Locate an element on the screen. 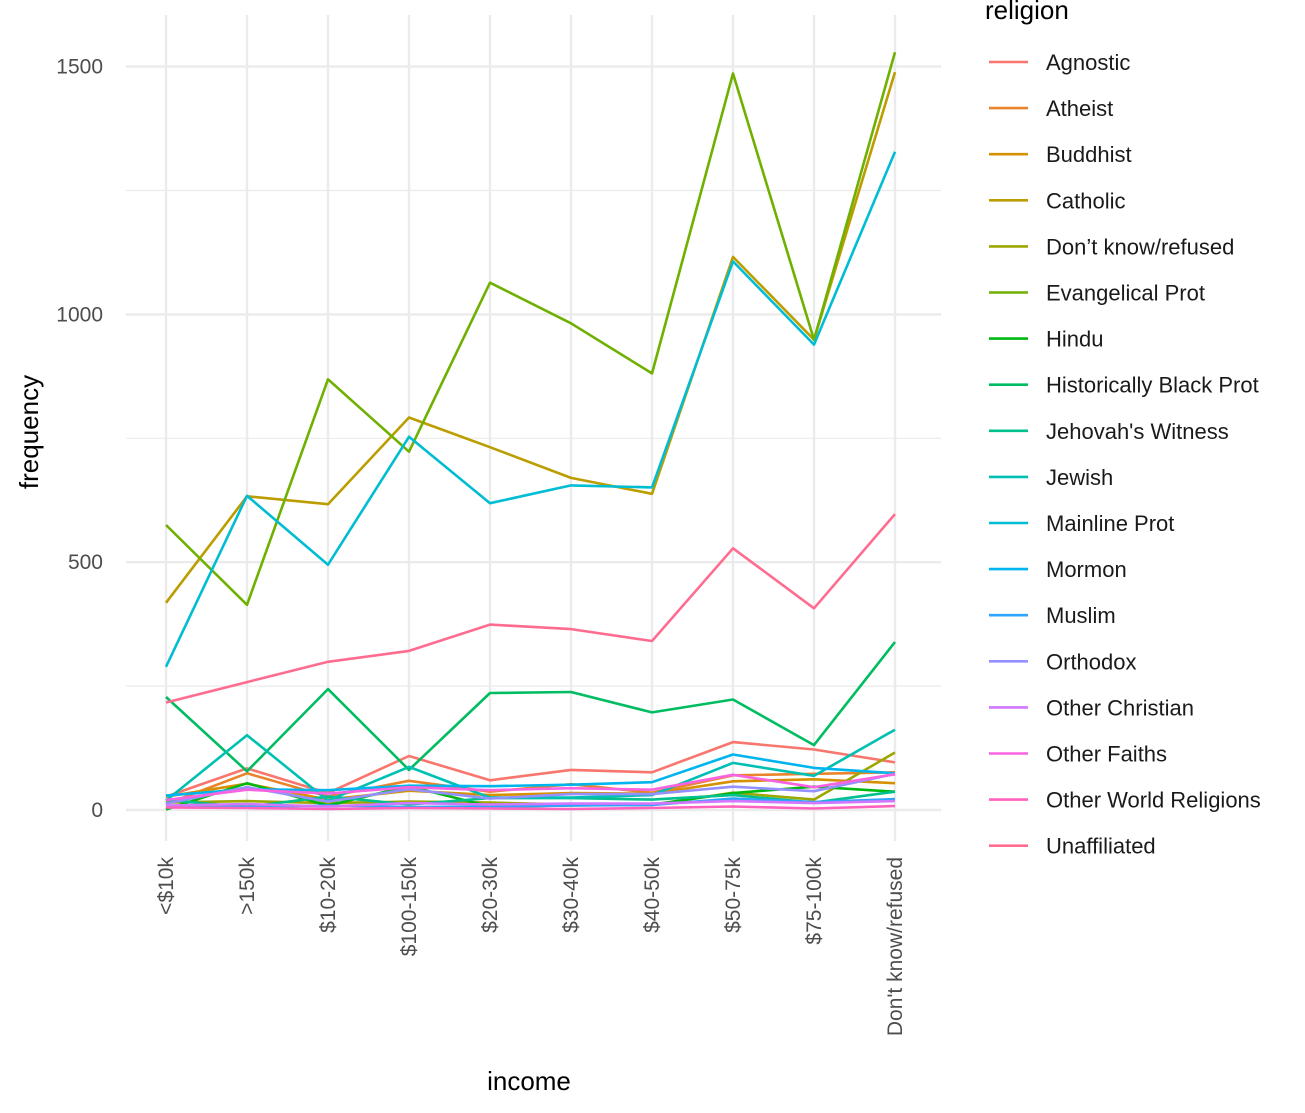 The image size is (1305, 1113). series-line-mormon is located at coordinates (530, 775).